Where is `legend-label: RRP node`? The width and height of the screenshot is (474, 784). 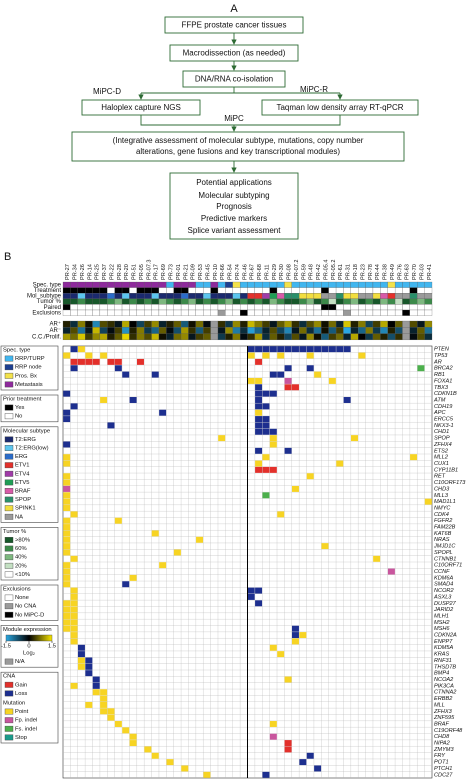
legend-label: RRP node is located at coordinates (28, 368).